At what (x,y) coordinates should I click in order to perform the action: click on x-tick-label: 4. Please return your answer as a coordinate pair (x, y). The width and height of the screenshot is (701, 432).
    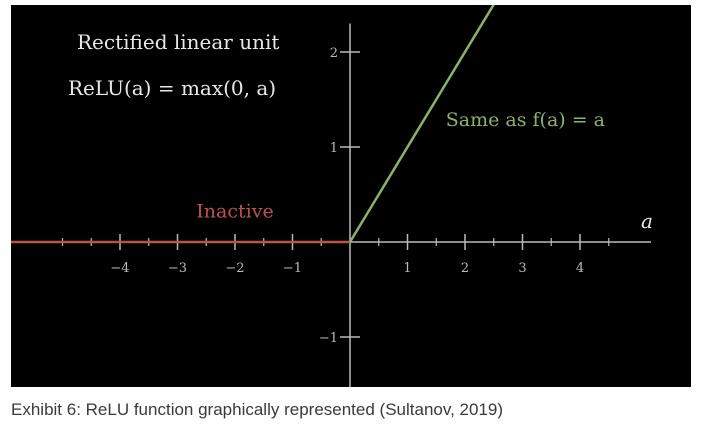
    Looking at the image, I should click on (580, 268).